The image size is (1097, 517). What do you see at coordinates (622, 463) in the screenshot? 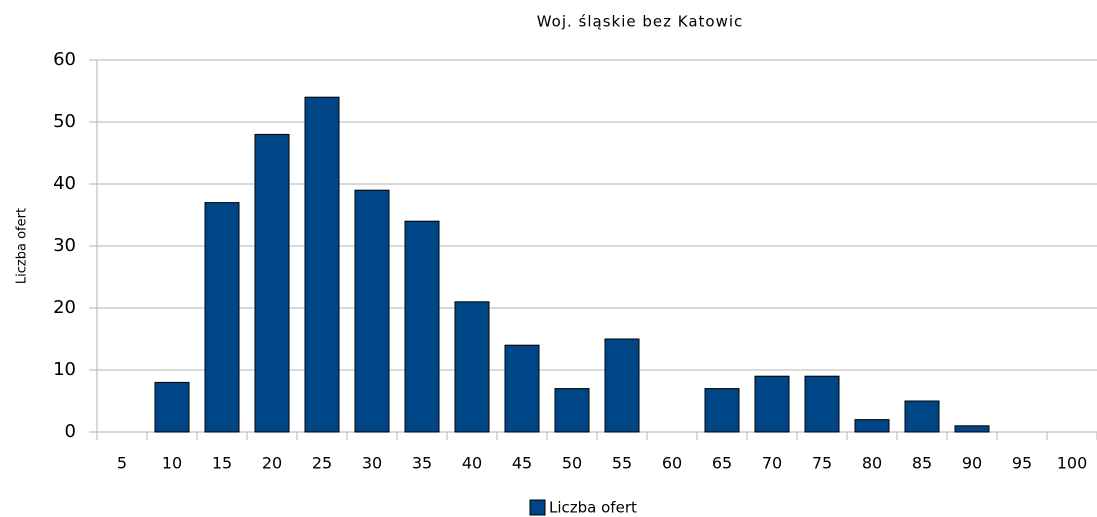
I see `x-tick-label: 55` at bounding box center [622, 463].